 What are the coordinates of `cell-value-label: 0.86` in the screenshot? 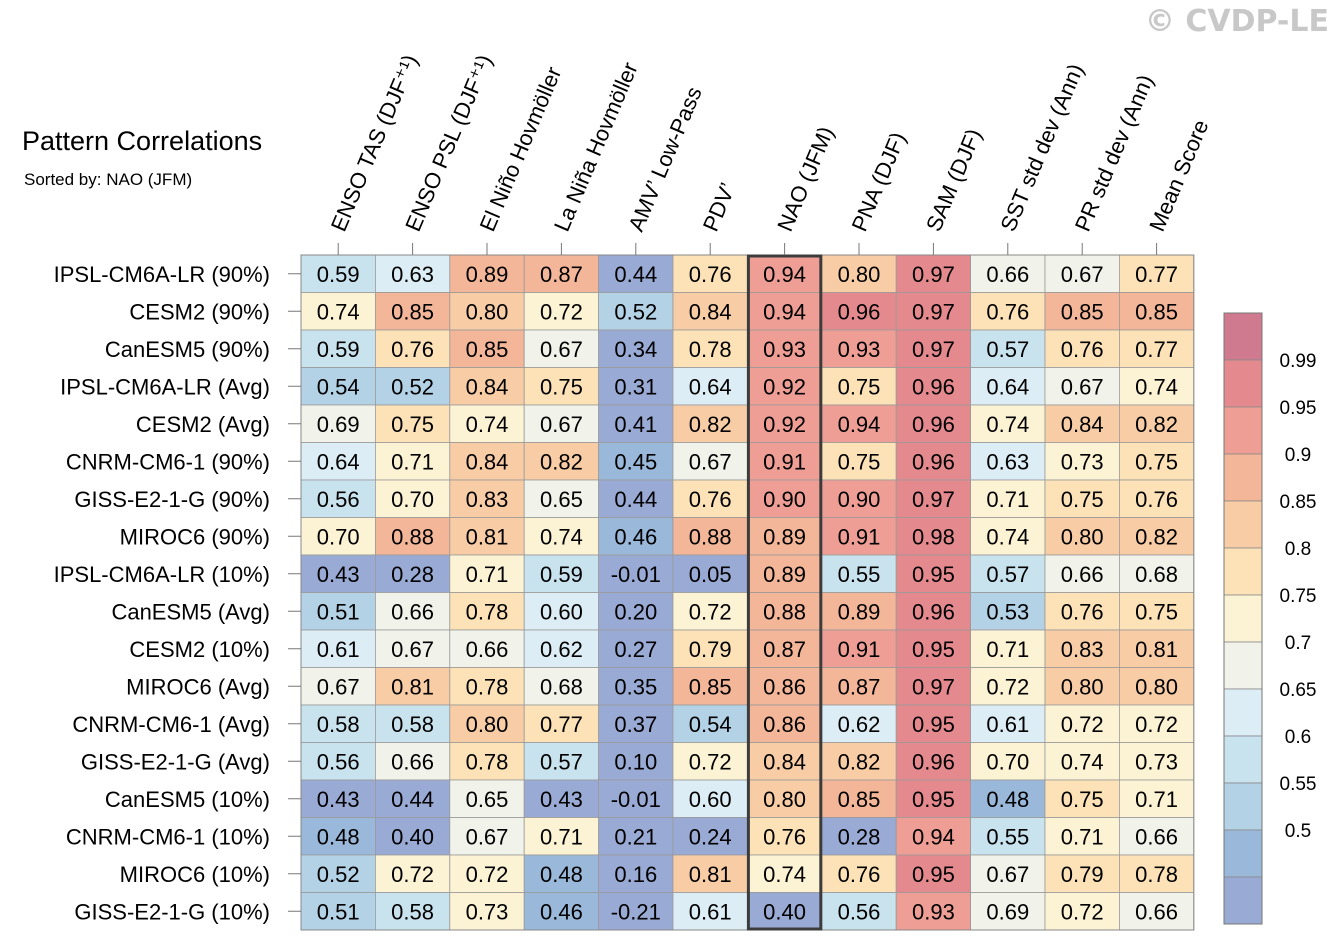 It's located at (784, 686).